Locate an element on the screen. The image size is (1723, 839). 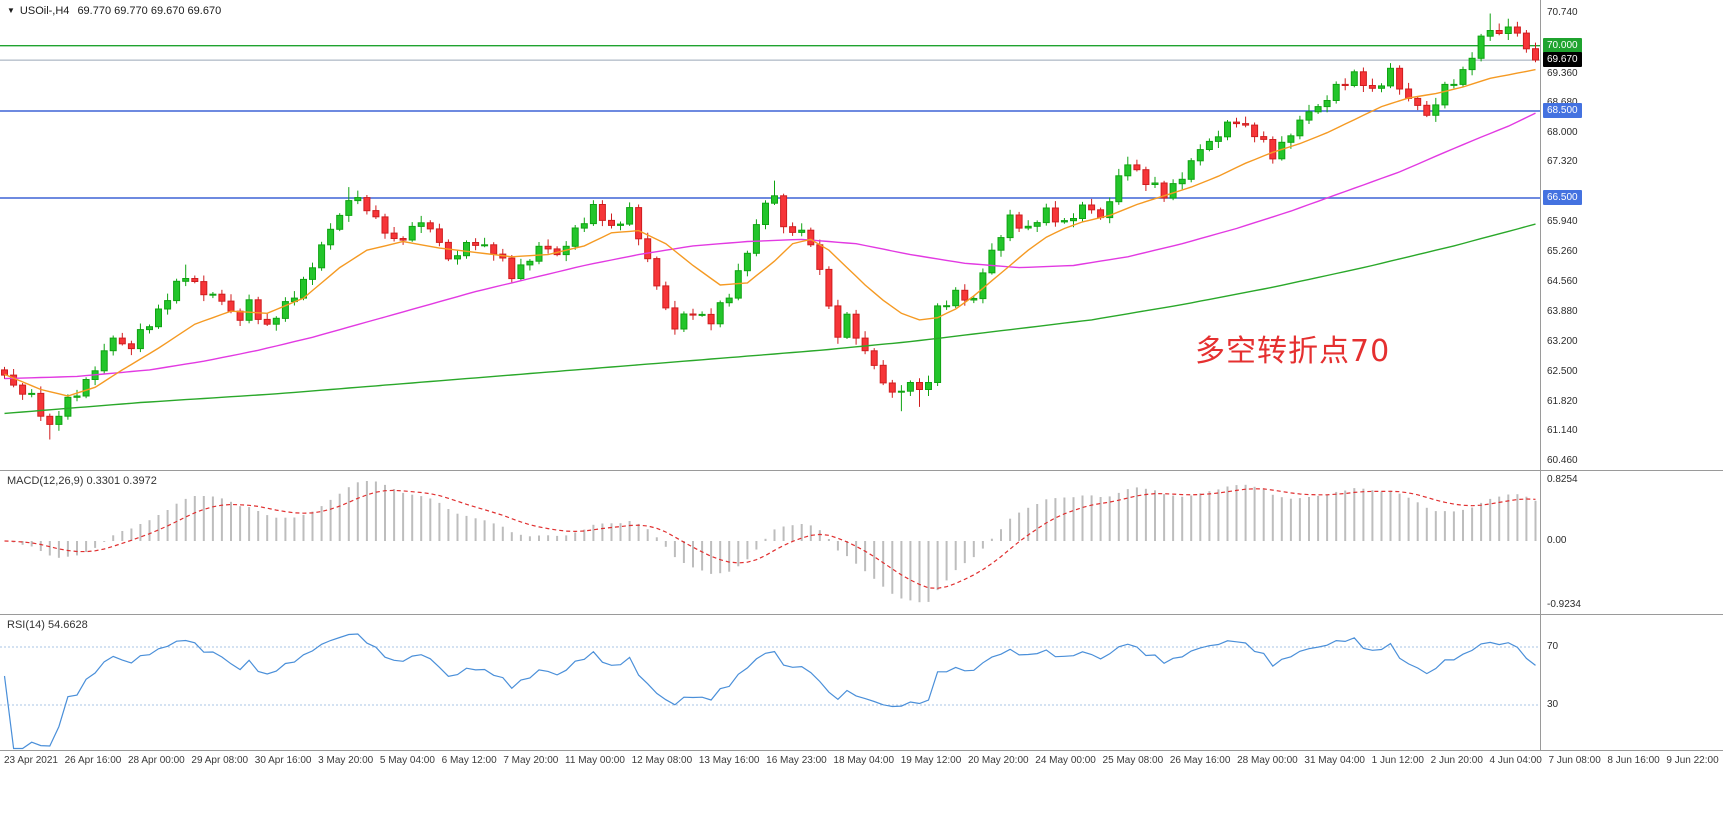
macd-axis: 0.8254 0.00 -0.9234 is located at coordinates (1631, 542).